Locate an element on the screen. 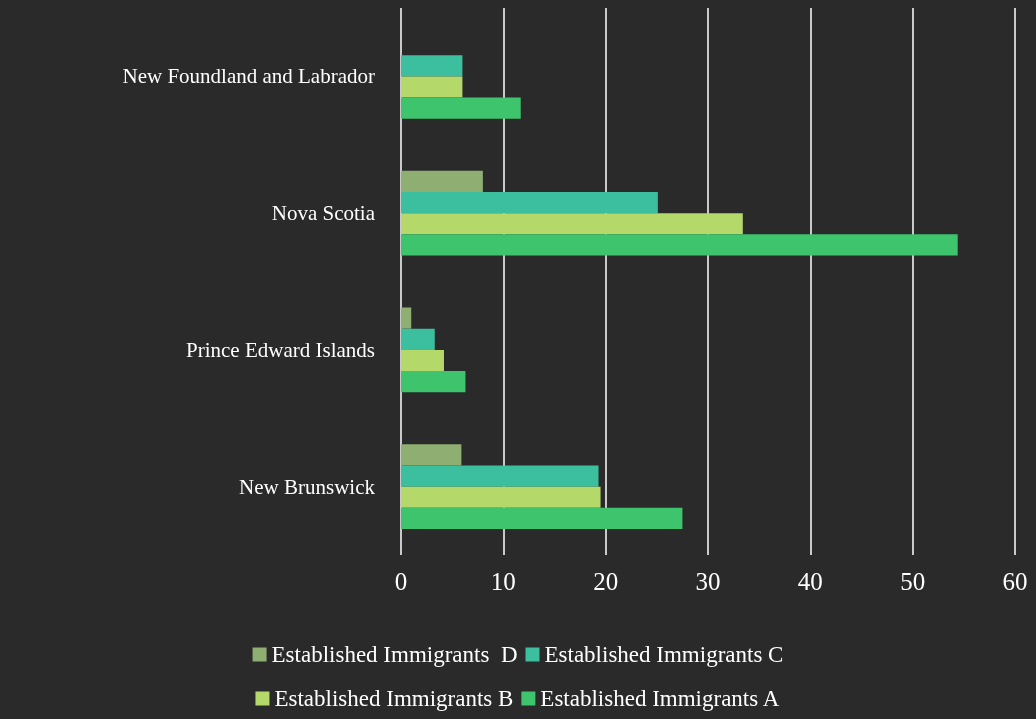 This screenshot has height=719, width=1036. x-tick-label: 50 is located at coordinates (913, 581).